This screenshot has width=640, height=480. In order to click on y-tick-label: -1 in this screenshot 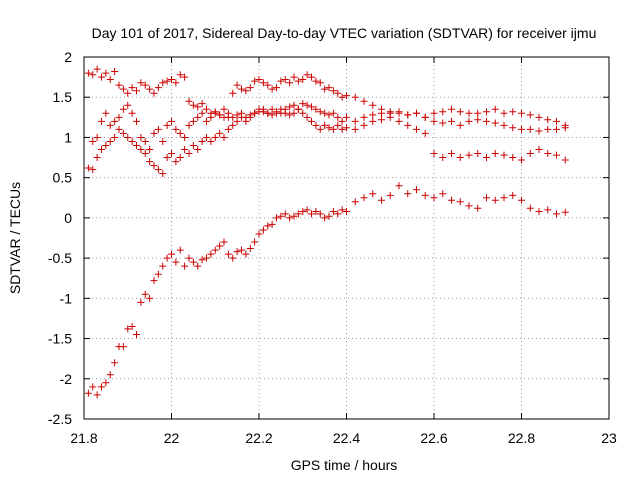, I will do `click(66, 298)`.